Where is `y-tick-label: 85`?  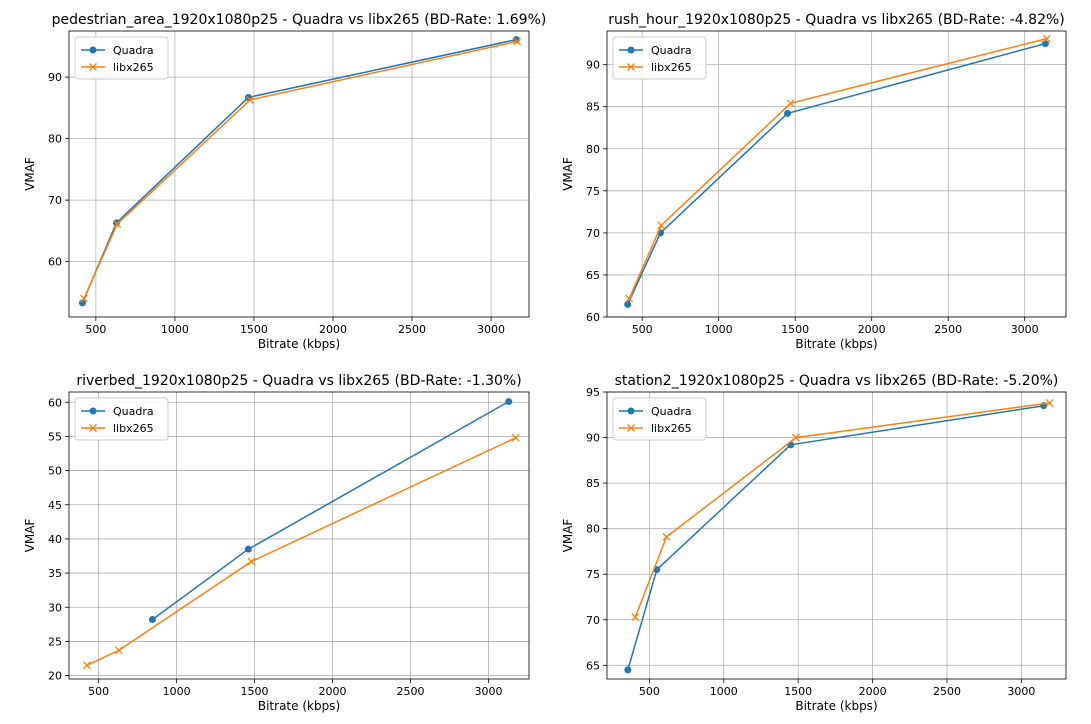 y-tick-label: 85 is located at coordinates (593, 107).